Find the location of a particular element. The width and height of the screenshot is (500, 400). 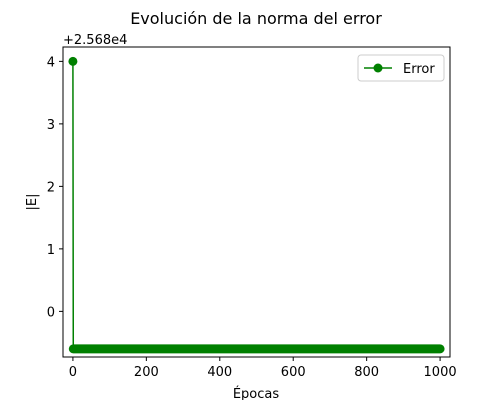

x-tick-label: 200 is located at coordinates (146, 372).